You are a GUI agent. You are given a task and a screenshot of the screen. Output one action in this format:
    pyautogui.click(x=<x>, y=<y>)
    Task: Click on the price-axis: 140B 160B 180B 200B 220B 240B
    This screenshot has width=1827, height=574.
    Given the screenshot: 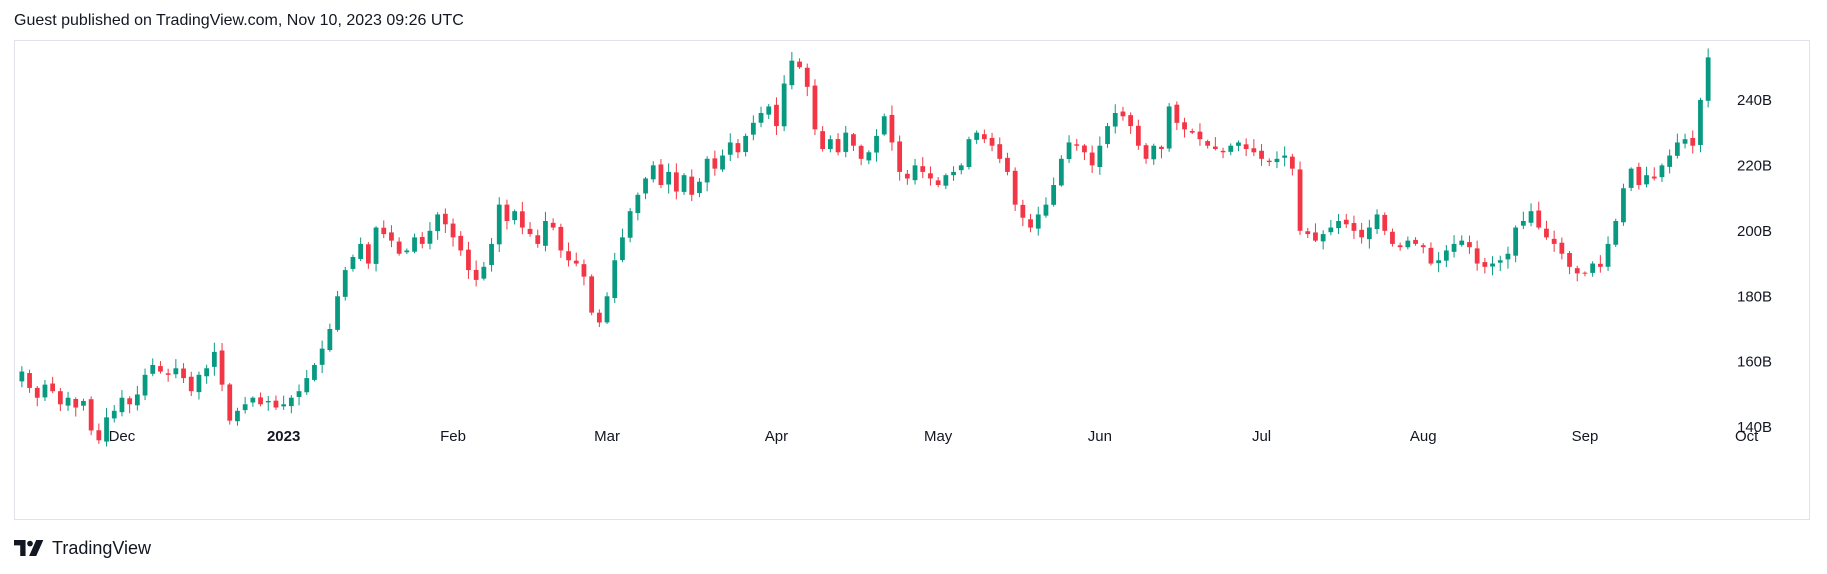 What is the action you would take?
    pyautogui.click(x=1754, y=264)
    